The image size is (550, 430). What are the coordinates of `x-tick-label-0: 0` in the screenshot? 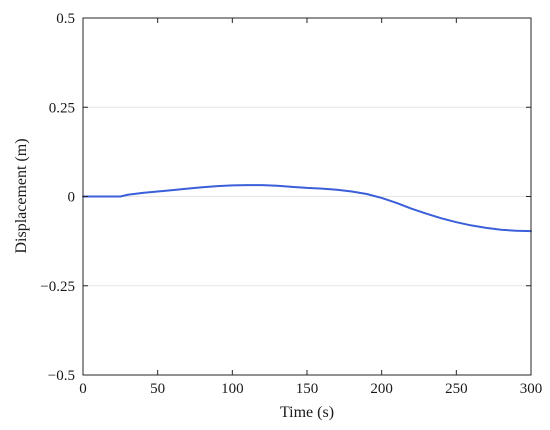 It's located at (83, 389).